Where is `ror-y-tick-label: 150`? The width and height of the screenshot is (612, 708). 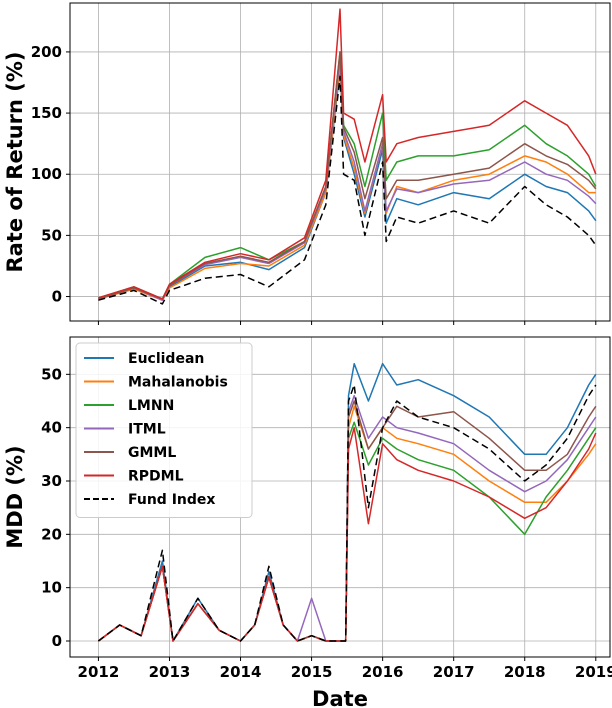
ror-y-tick-label: 150 is located at coordinates (46, 113).